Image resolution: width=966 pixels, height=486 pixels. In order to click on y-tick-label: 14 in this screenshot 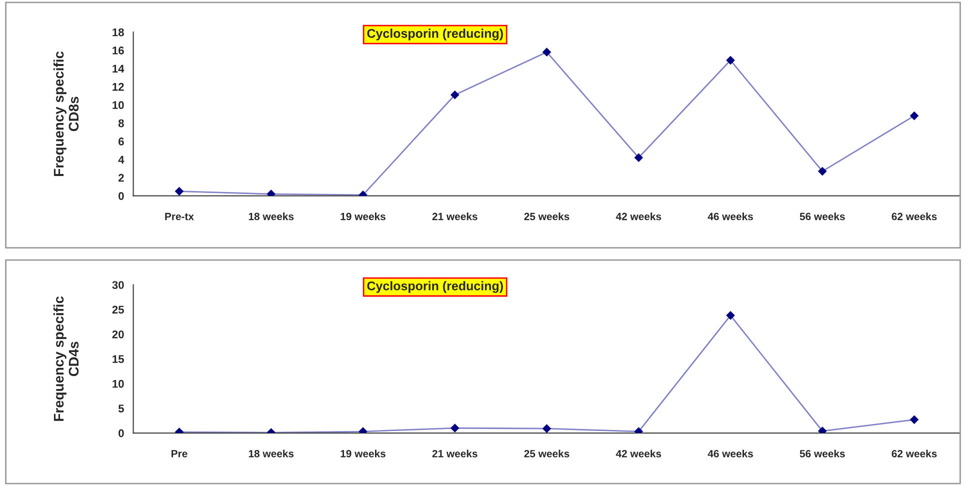, I will do `click(118, 68)`.